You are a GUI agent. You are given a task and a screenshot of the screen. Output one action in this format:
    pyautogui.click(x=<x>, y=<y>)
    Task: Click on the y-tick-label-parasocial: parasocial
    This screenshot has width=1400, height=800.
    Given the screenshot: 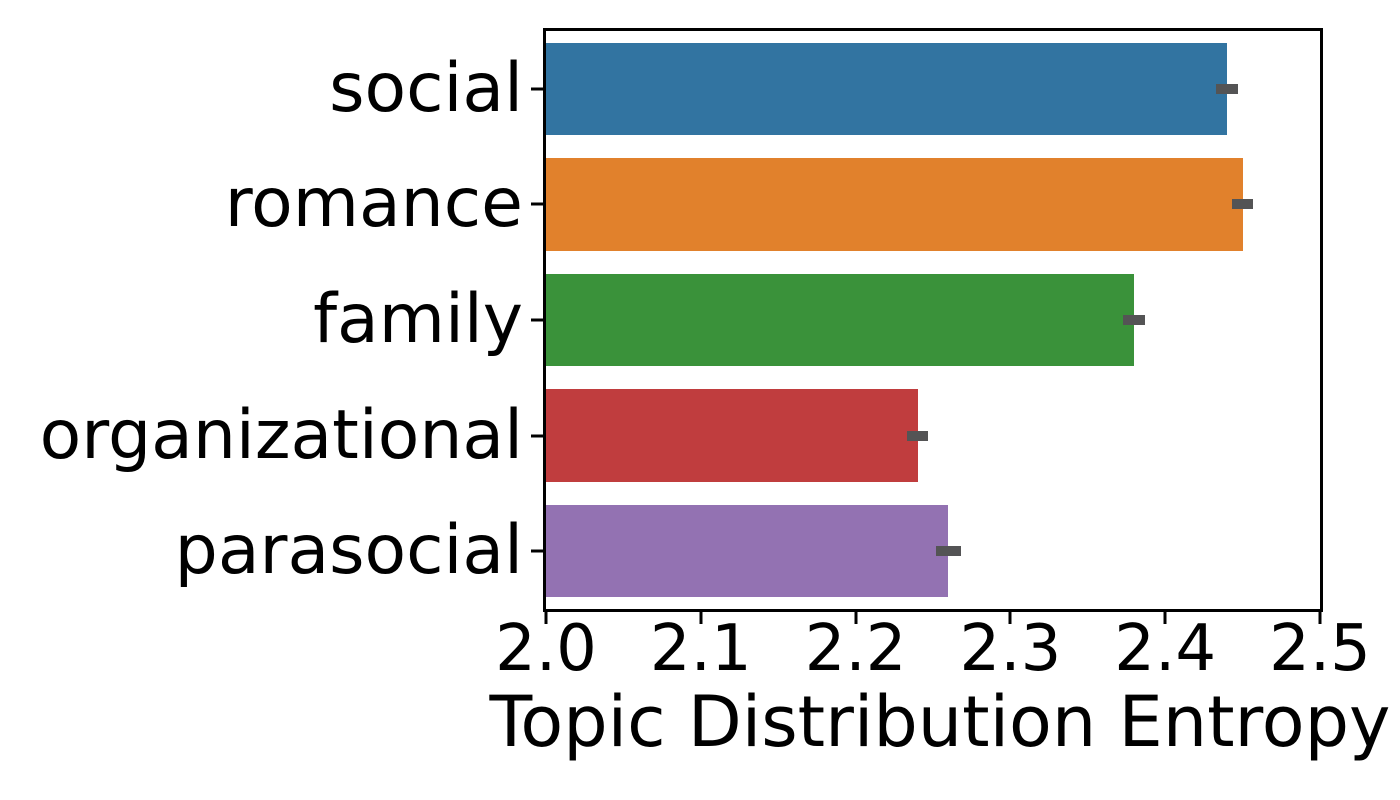 What is the action you would take?
    pyautogui.click(x=348, y=551)
    